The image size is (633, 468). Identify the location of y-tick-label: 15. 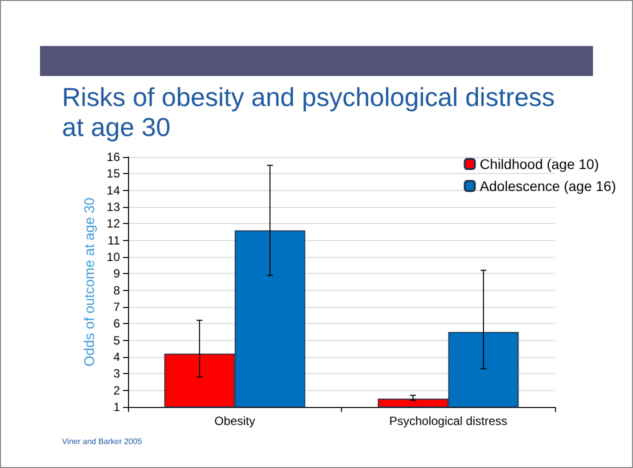
(113, 173).